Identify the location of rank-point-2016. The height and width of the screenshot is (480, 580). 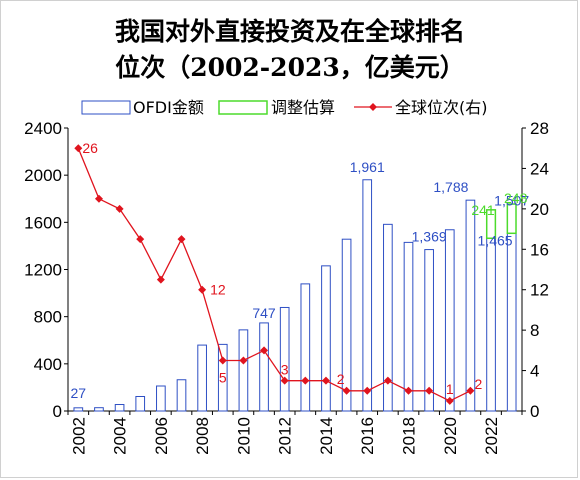
(367, 390).